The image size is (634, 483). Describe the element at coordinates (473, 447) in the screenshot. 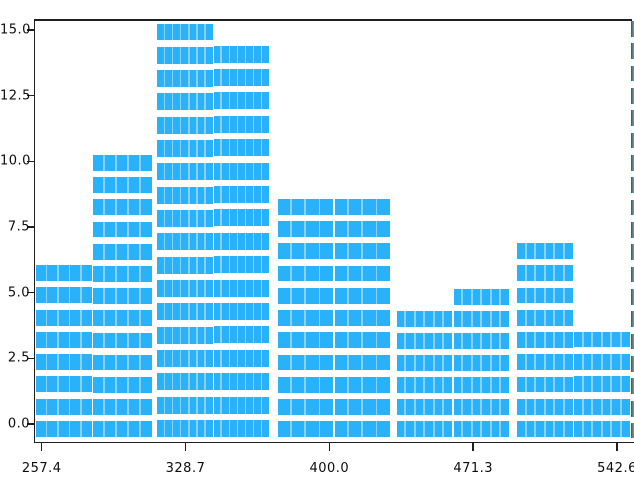

I see `x-tick` at that location.